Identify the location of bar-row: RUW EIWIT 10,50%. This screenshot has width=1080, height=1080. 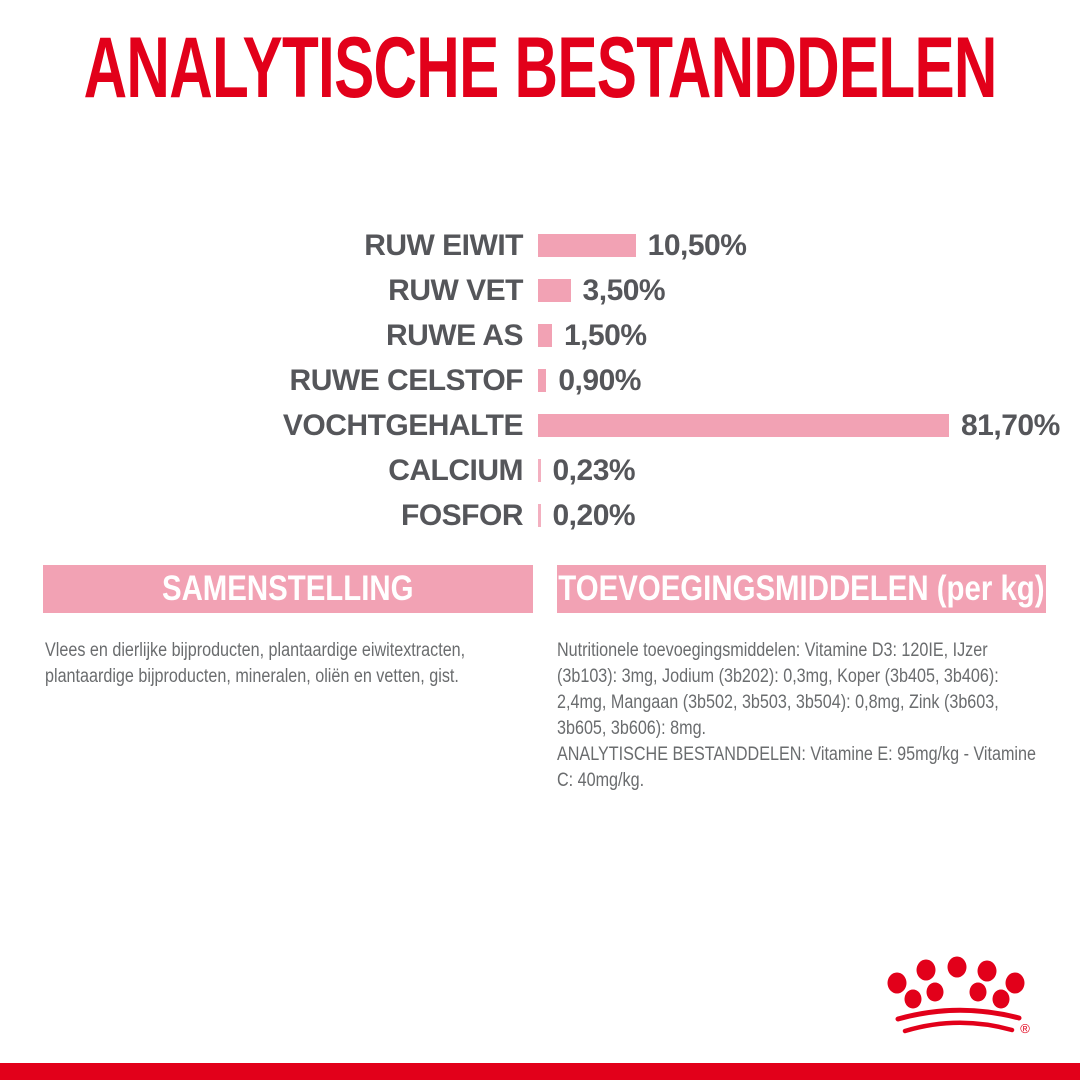
(540, 245).